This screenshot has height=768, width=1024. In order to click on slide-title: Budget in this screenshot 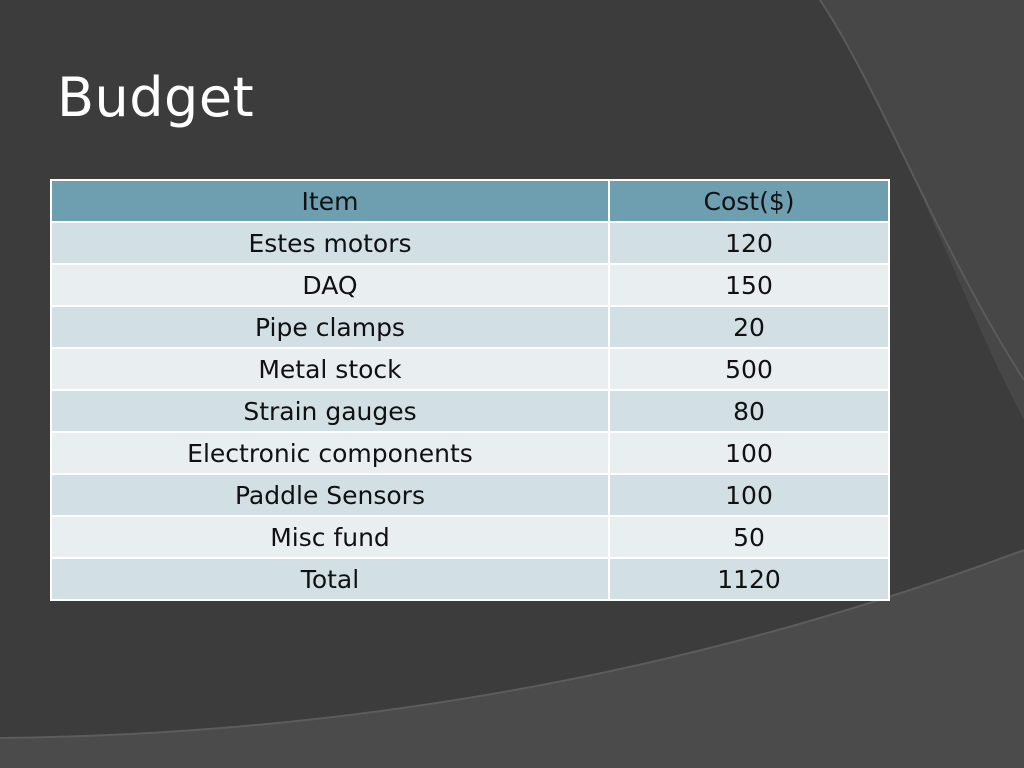, I will do `click(156, 97)`.